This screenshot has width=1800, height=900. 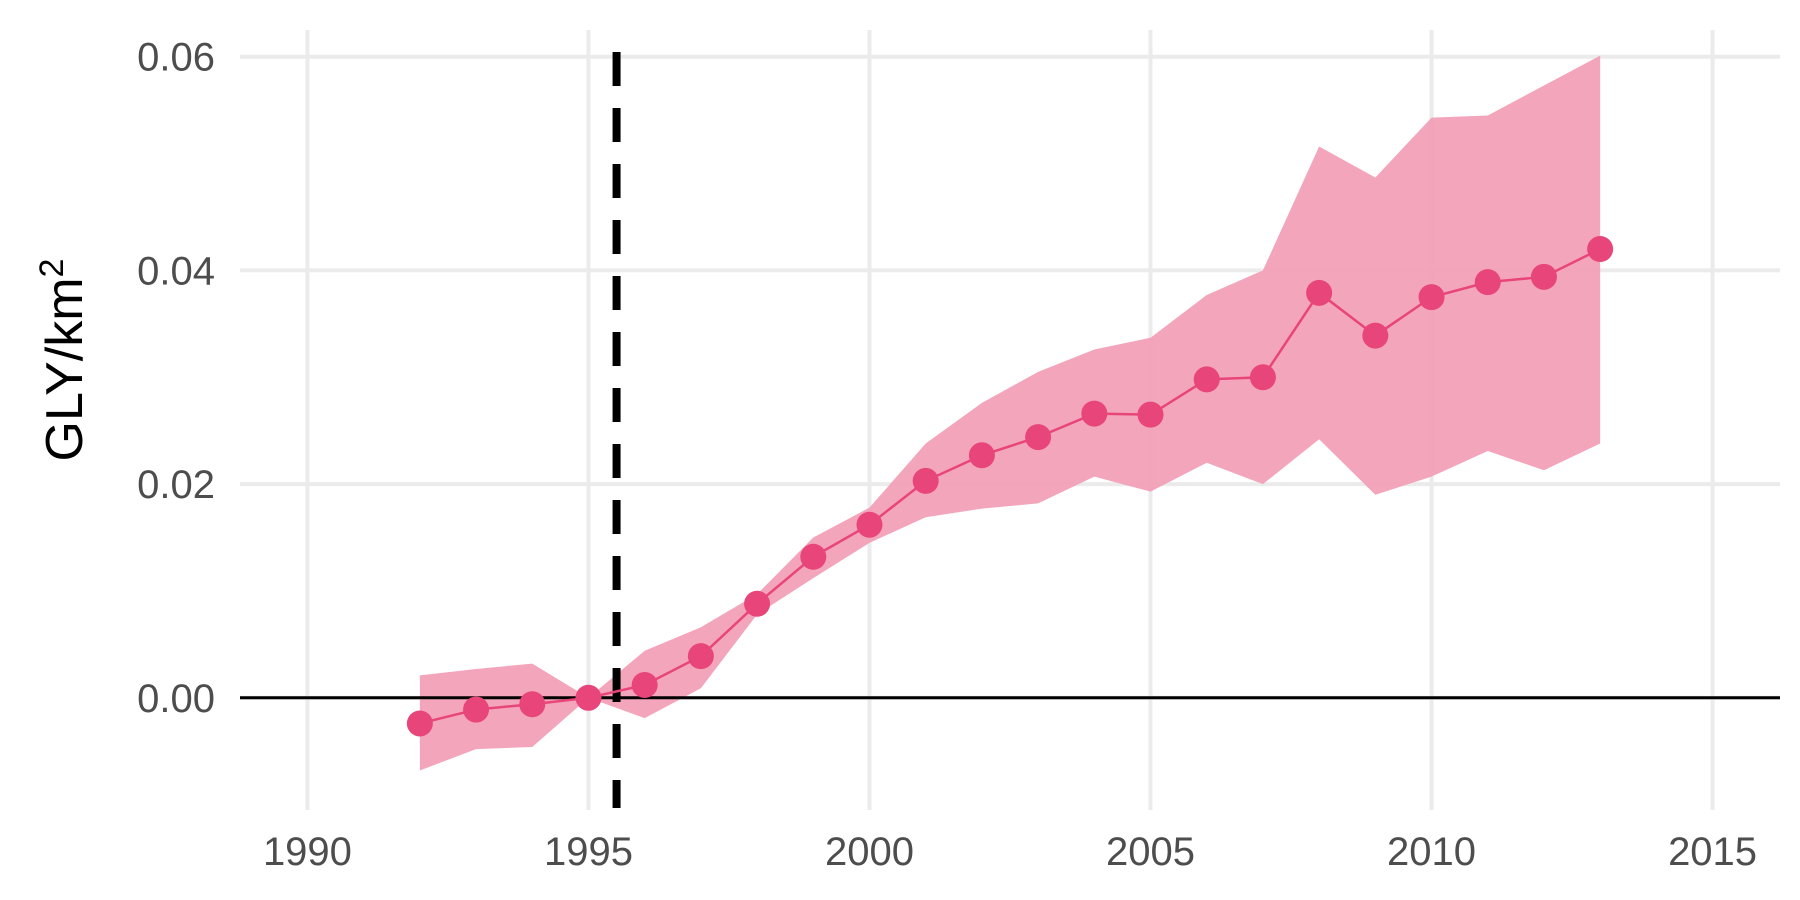 What do you see at coordinates (176, 699) in the screenshot?
I see `y-tick-label: 0.00` at bounding box center [176, 699].